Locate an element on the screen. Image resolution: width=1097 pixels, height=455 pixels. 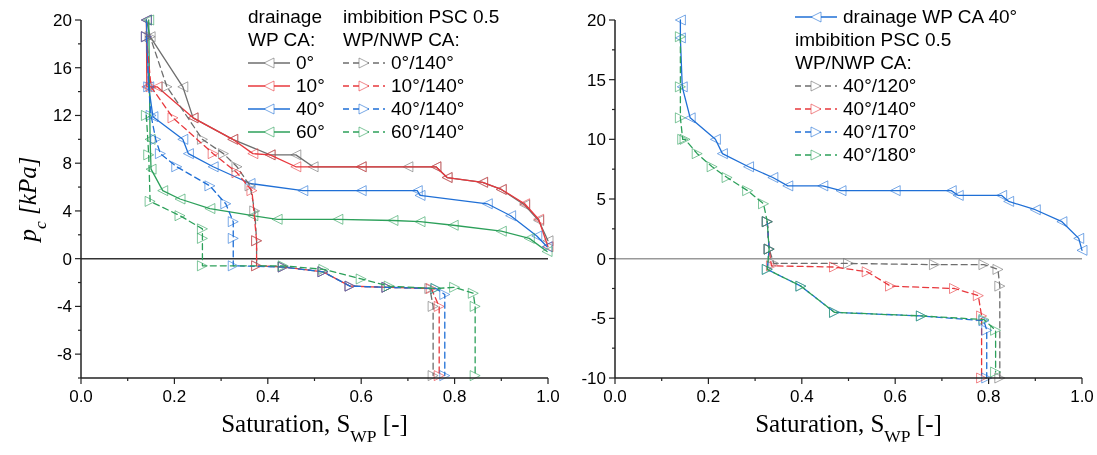
y-tick-label: -4 is located at coordinates (64, 307).